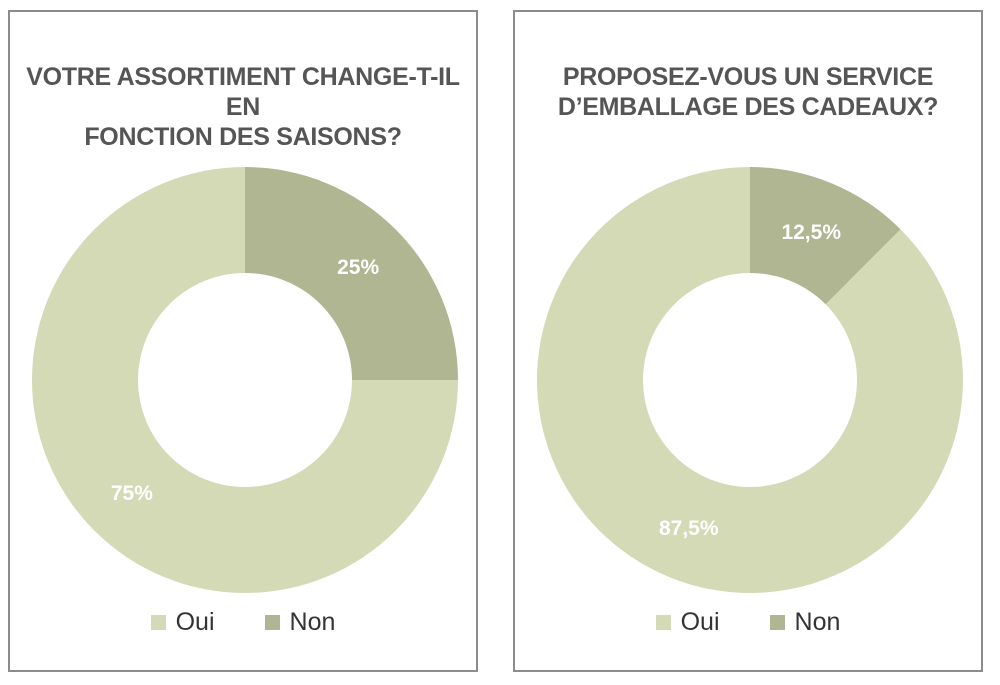 The image size is (1000, 685). What do you see at coordinates (748, 77) in the screenshot?
I see `chart-title-line-1: PROPOSEZ-VOUS UN SERVICE` at bounding box center [748, 77].